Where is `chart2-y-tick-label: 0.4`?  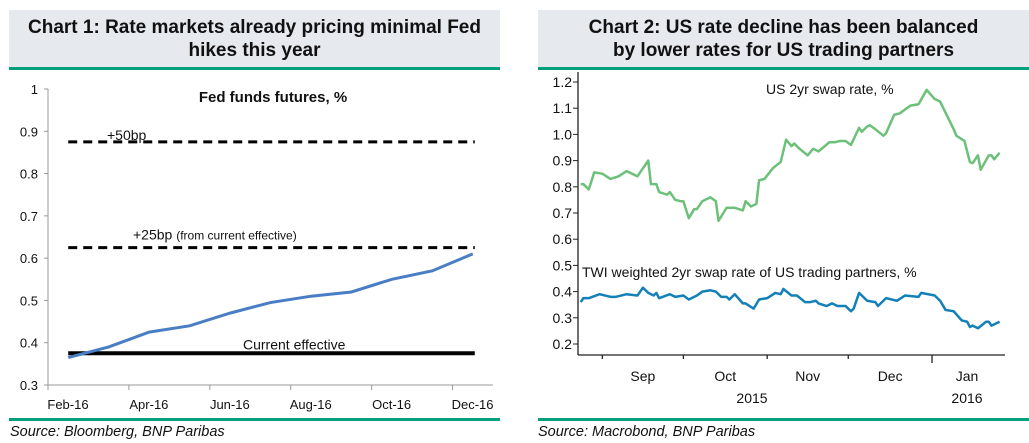 chart2-y-tick-label: 0.4 is located at coordinates (563, 292).